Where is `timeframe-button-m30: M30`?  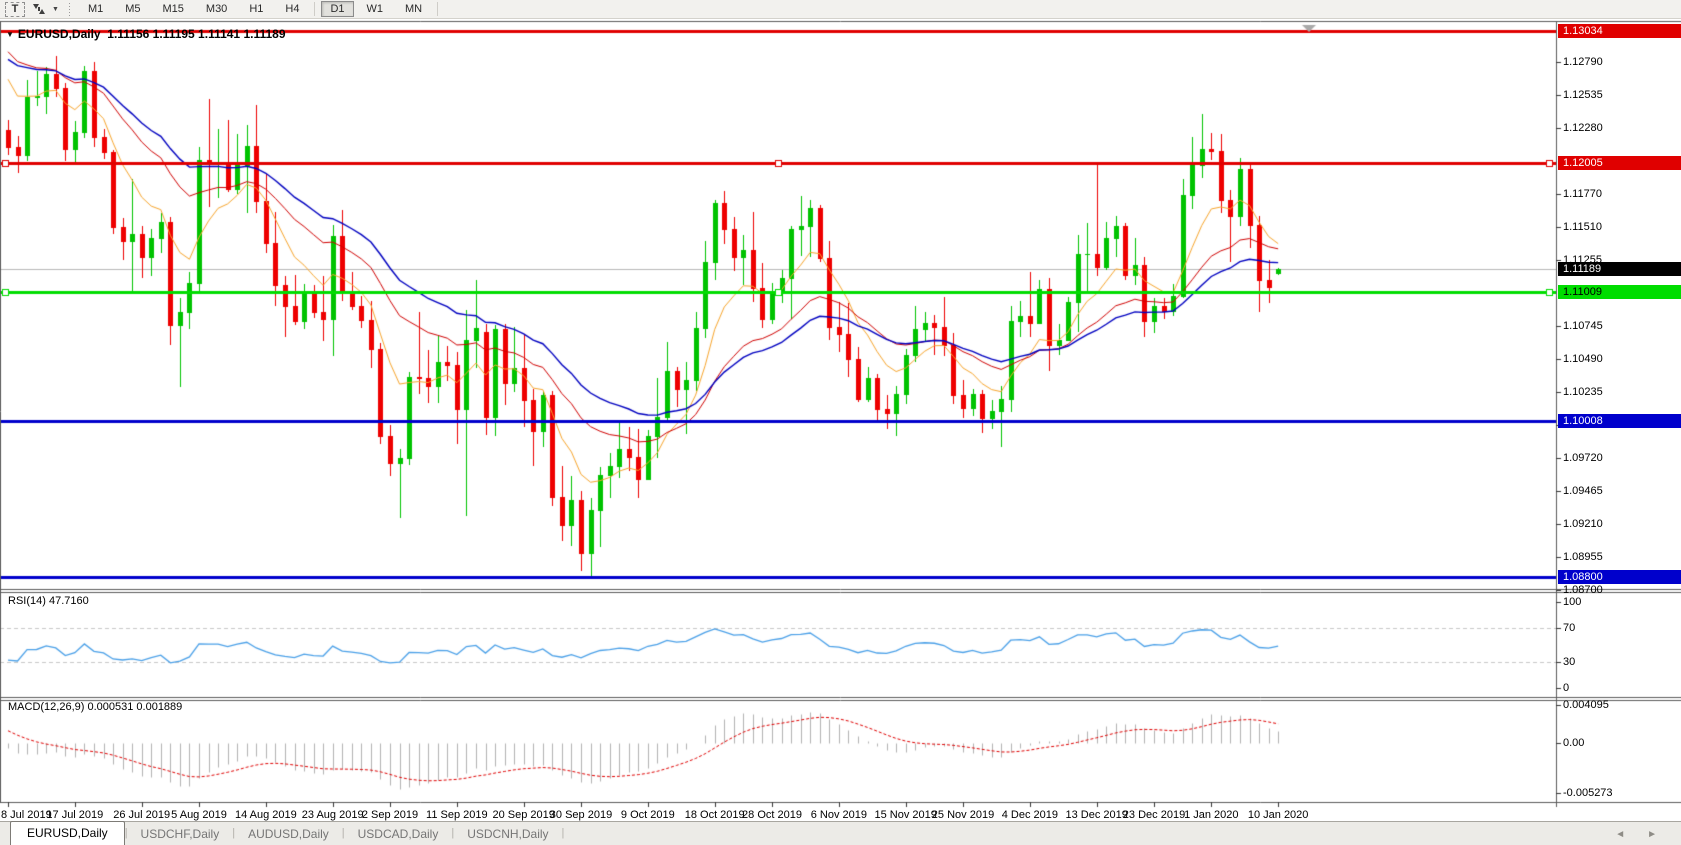
timeframe-button-m30: M30 is located at coordinates (216, 9).